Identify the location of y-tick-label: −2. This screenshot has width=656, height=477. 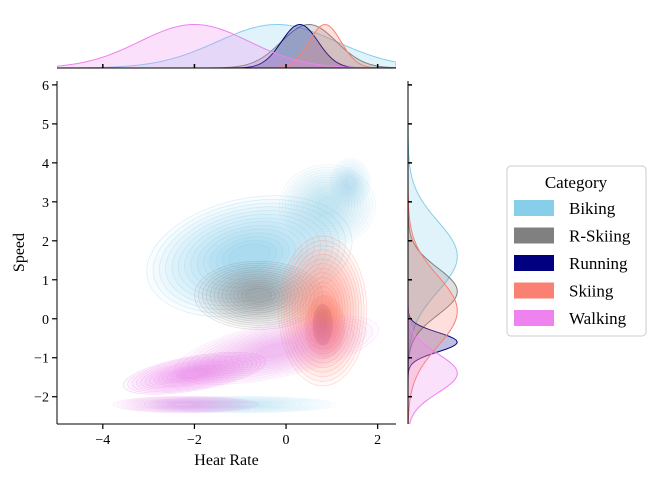
(41, 398).